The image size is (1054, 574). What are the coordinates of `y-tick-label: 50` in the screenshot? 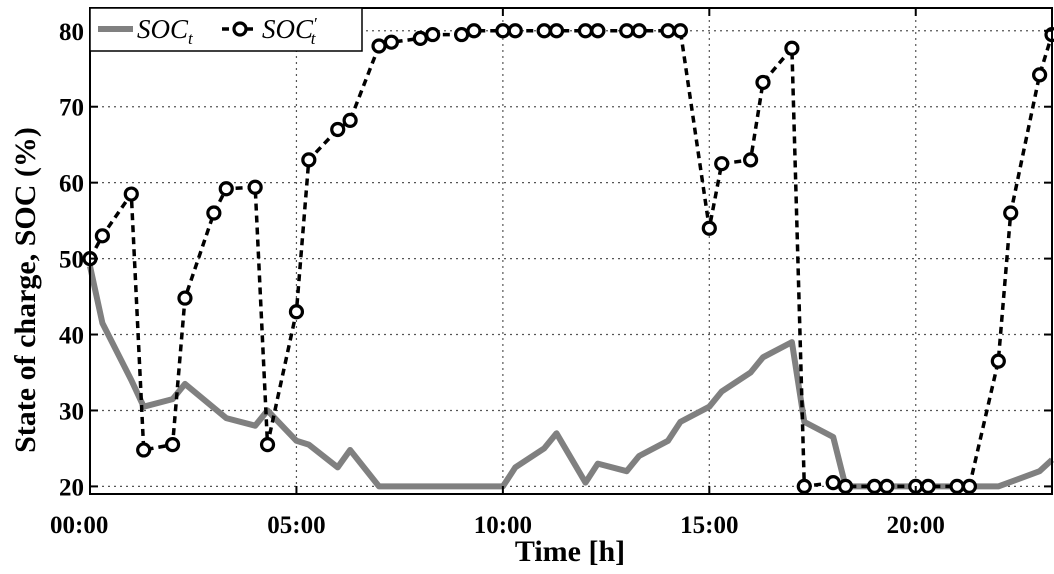 It's located at (71, 260).